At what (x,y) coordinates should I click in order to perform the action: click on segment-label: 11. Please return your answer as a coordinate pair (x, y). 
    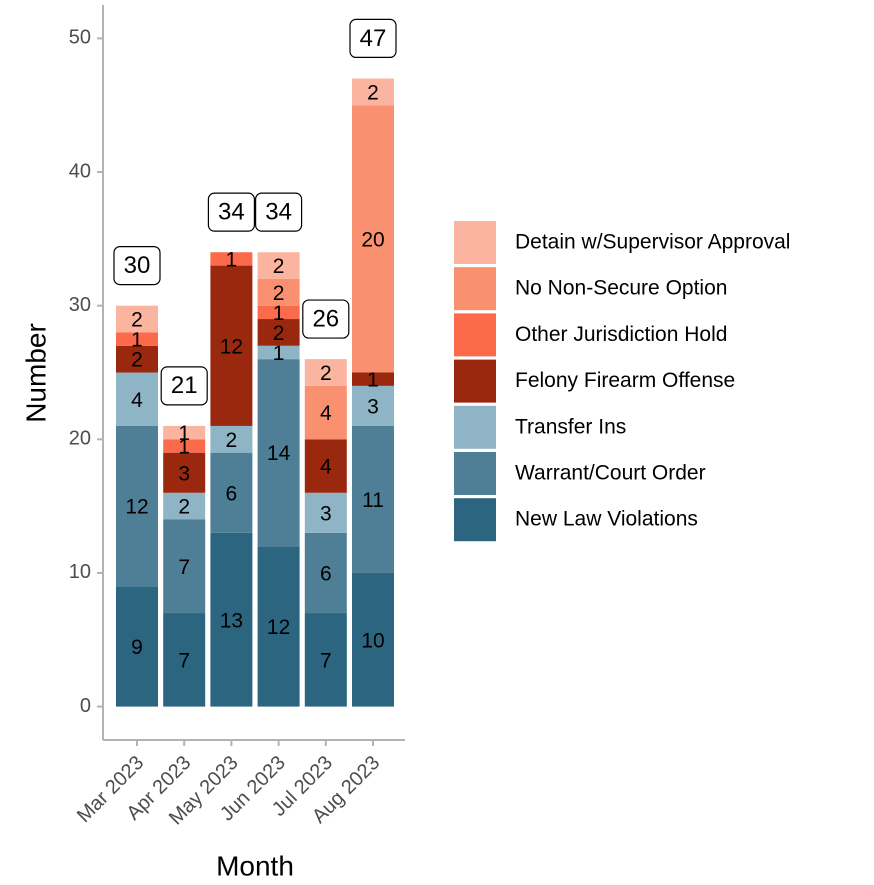
    Looking at the image, I should click on (373, 500).